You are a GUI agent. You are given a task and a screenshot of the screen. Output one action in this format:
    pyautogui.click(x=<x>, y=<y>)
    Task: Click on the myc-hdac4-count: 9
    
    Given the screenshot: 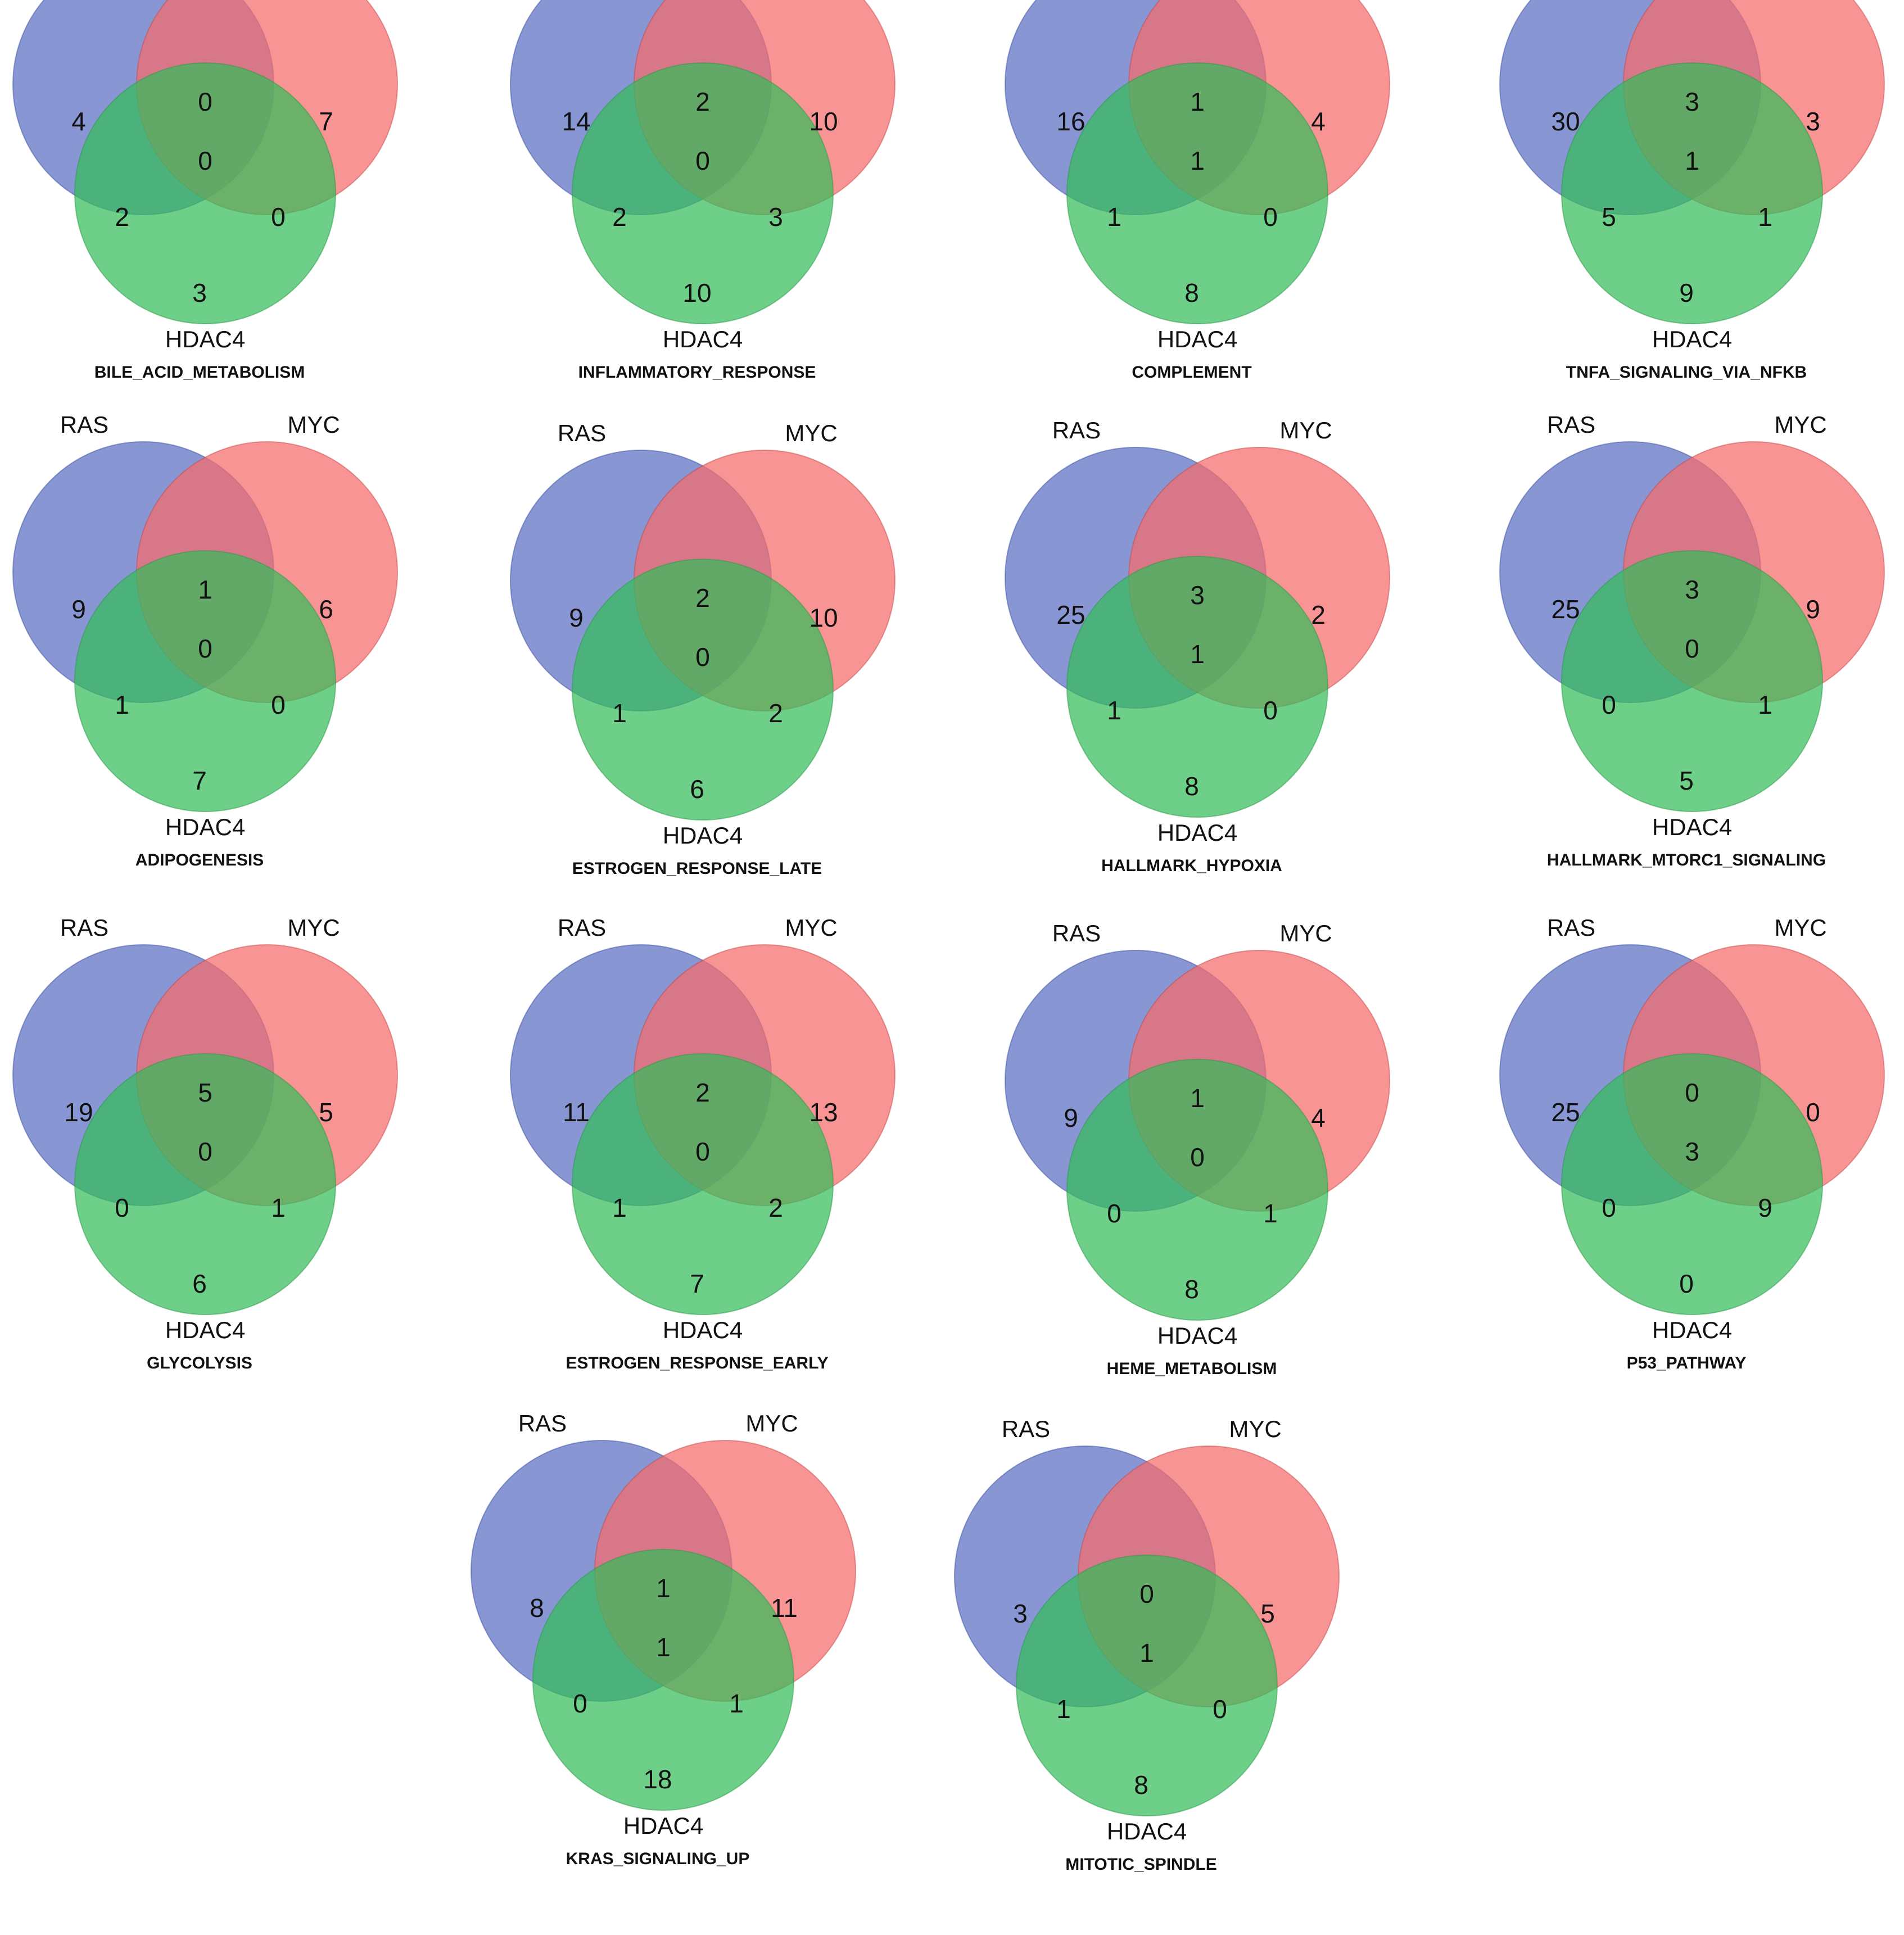 What is the action you would take?
    pyautogui.click(x=1765, y=1208)
    